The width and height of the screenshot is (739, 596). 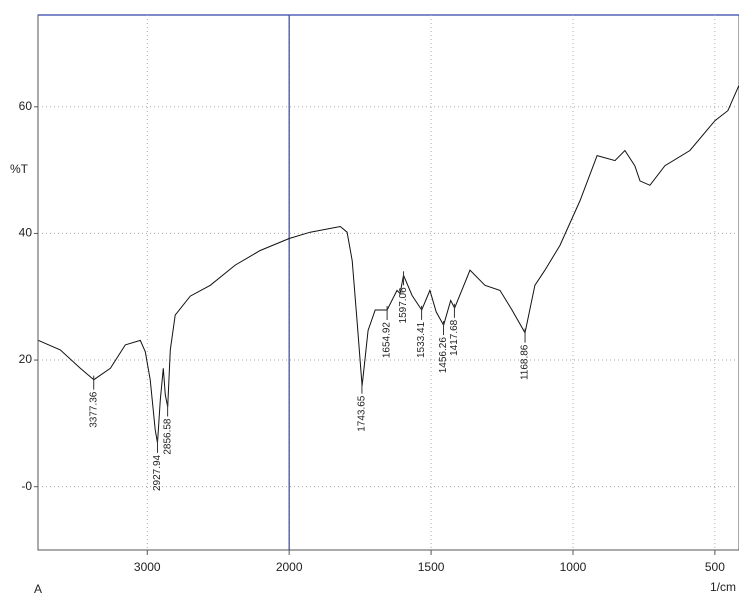 What do you see at coordinates (421, 339) in the screenshot?
I see `peak-label: 1533.41` at bounding box center [421, 339].